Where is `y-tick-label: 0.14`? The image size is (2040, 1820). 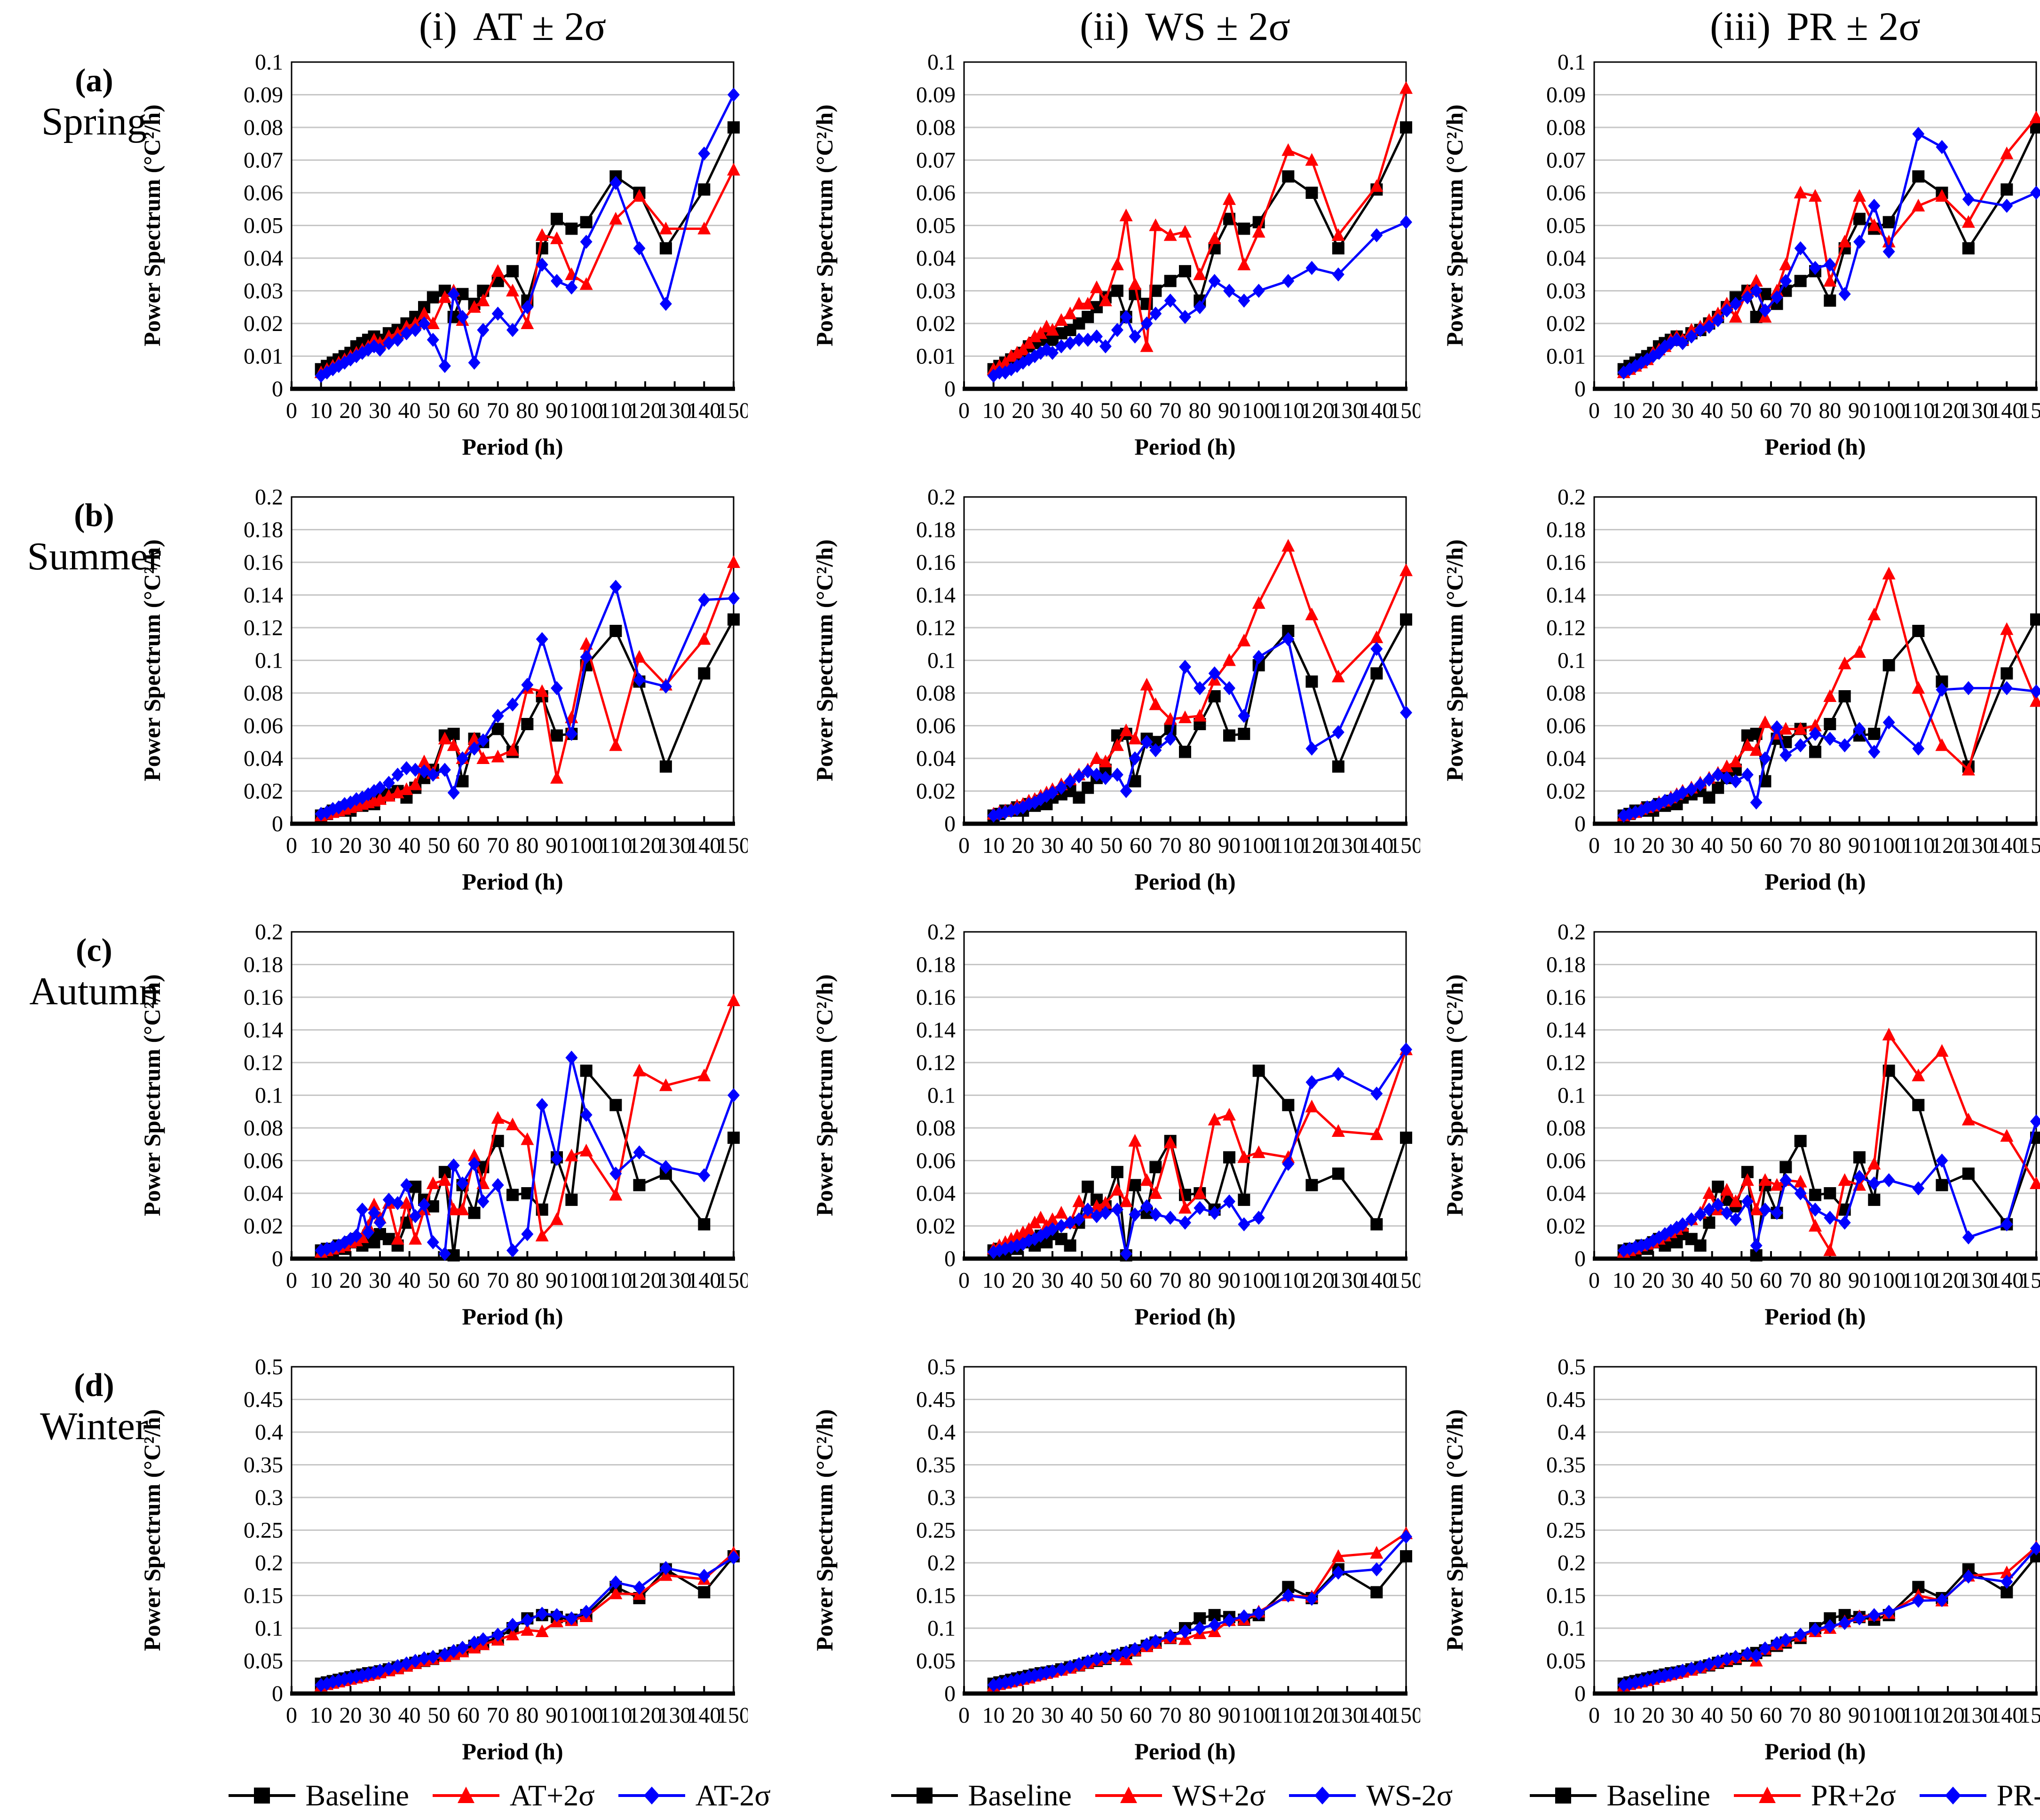 y-tick-label: 0.14 is located at coordinates (1566, 1030).